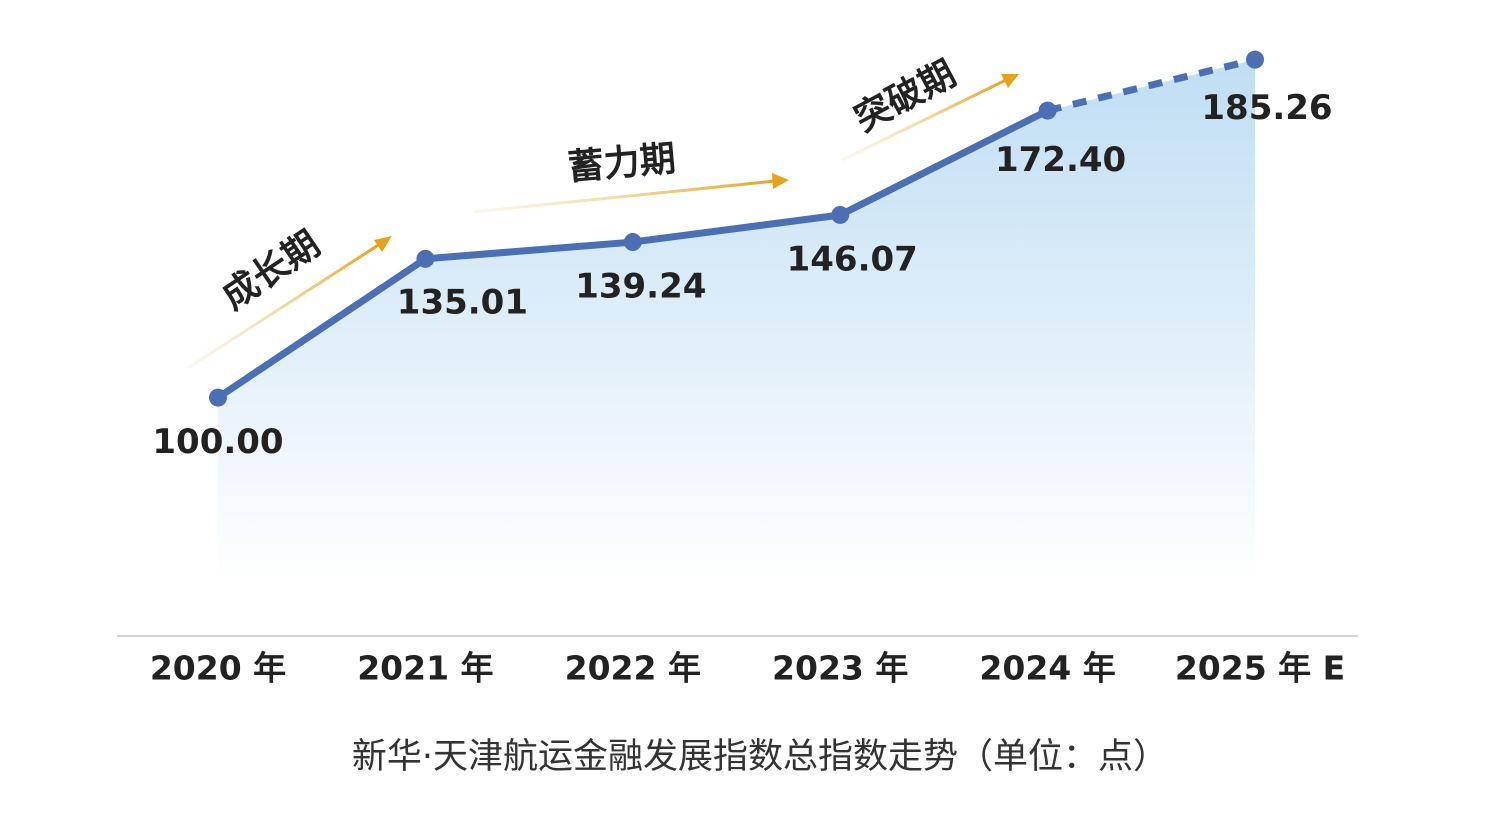 The width and height of the screenshot is (1500, 829). What do you see at coordinates (760, 757) in the screenshot?
I see `chart-title: 新华·天津航运金融发展指数总指数走势（单位：点）` at bounding box center [760, 757].